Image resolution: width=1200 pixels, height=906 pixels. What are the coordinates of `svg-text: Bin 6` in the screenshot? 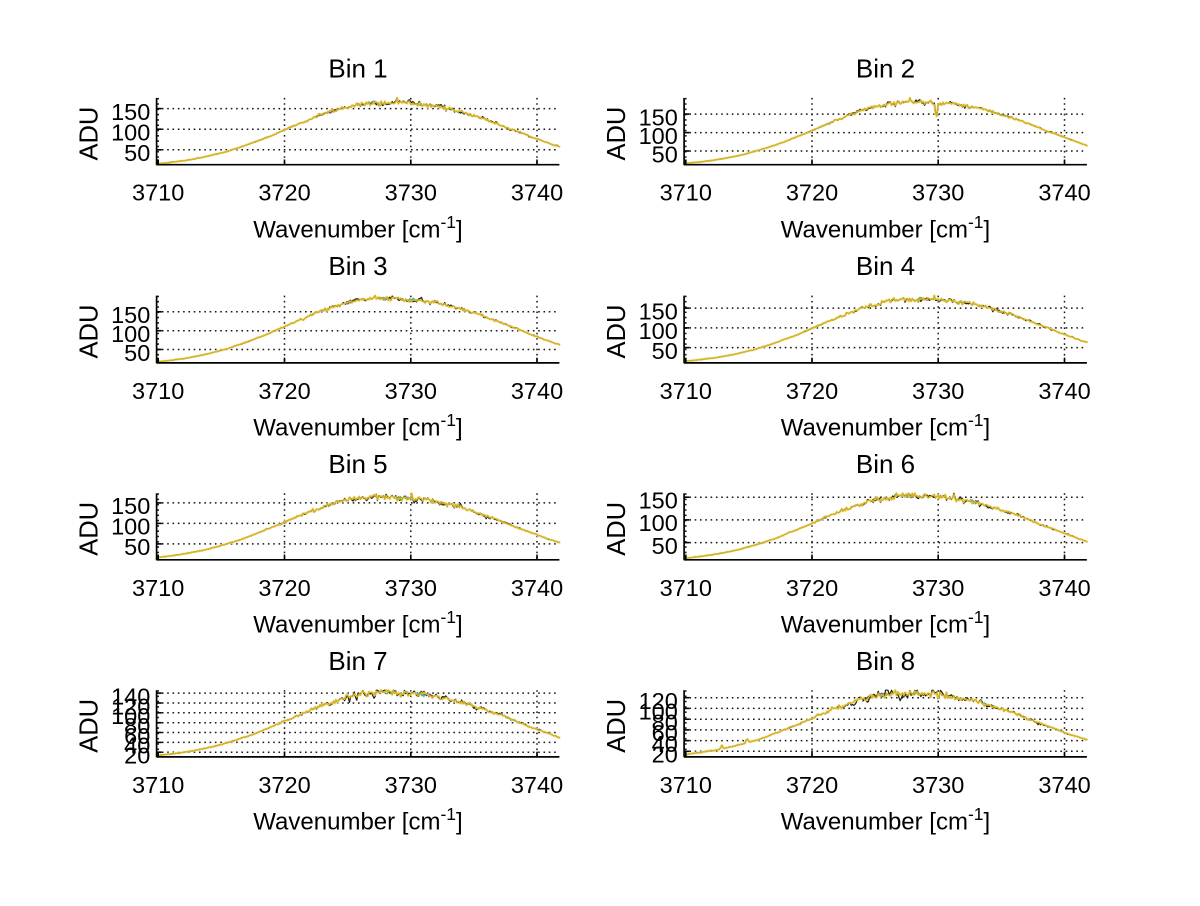 It's located at (885, 464).